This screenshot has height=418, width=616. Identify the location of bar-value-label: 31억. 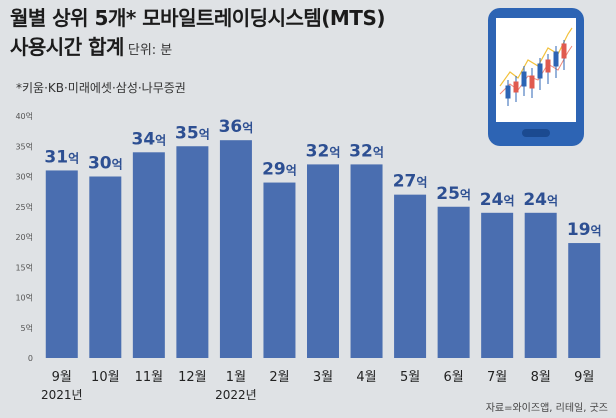
(61, 157).